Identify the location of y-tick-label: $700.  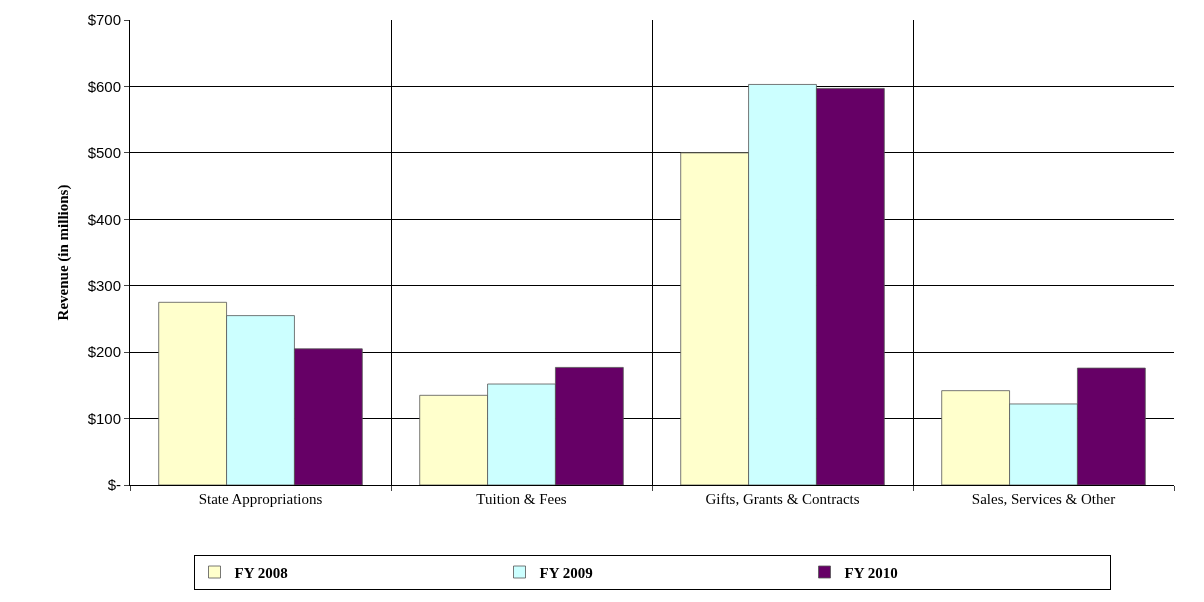
(104, 20).